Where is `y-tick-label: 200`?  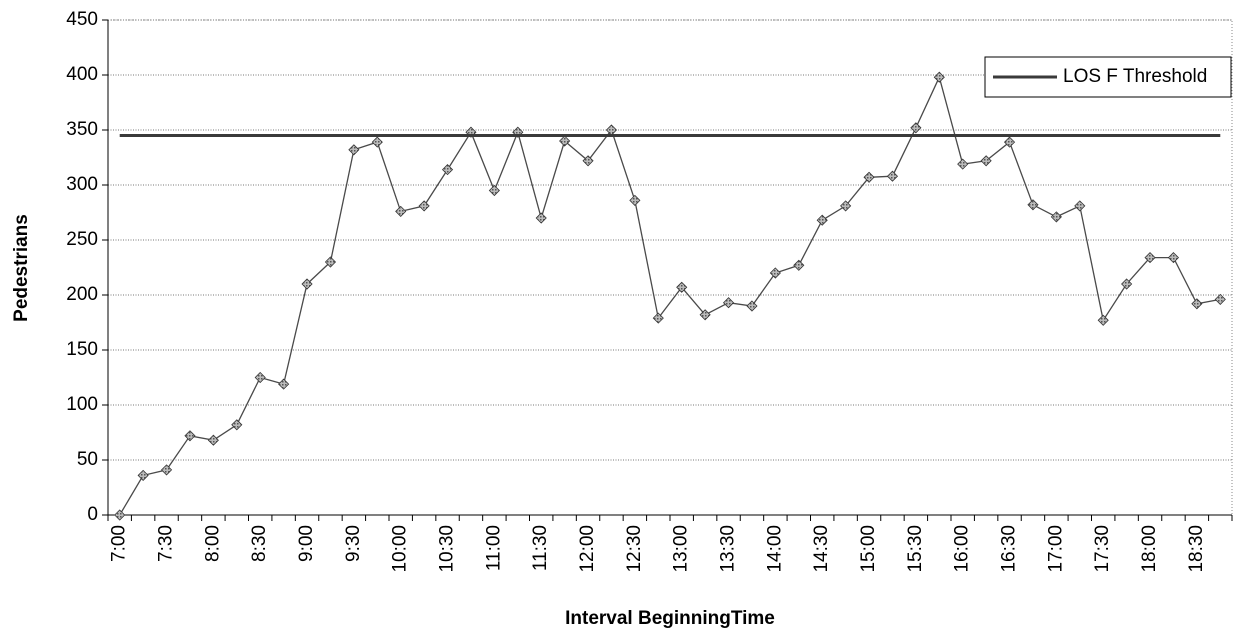 y-tick-label: 200 is located at coordinates (82, 294).